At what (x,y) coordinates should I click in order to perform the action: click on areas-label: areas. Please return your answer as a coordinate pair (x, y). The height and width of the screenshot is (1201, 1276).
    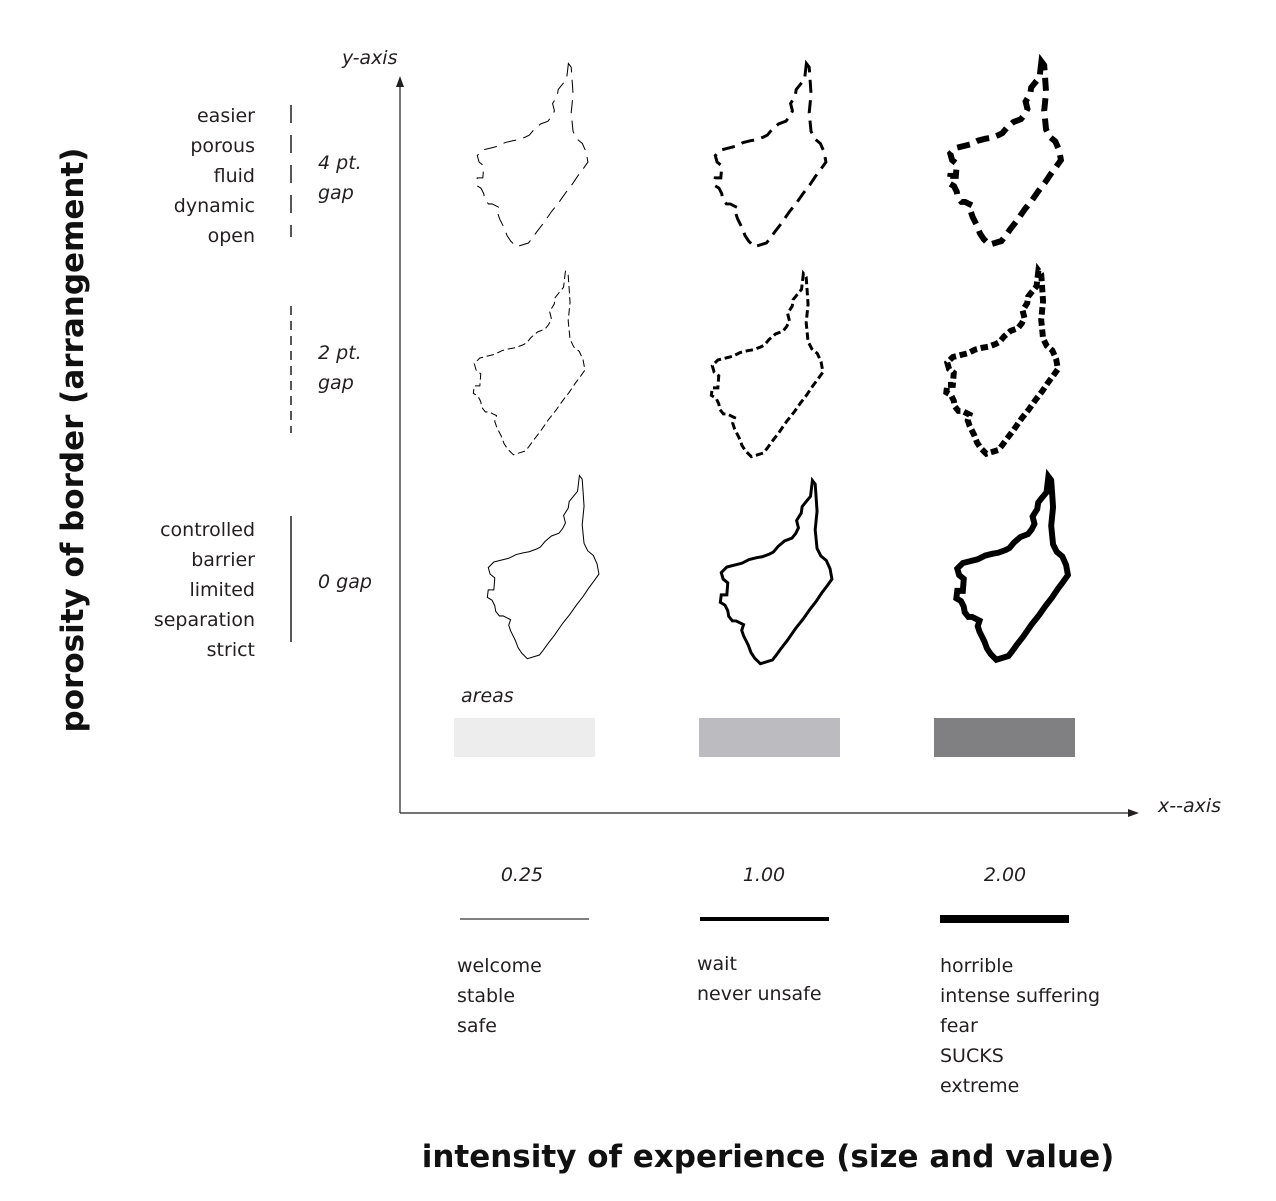
    Looking at the image, I should click on (487, 696).